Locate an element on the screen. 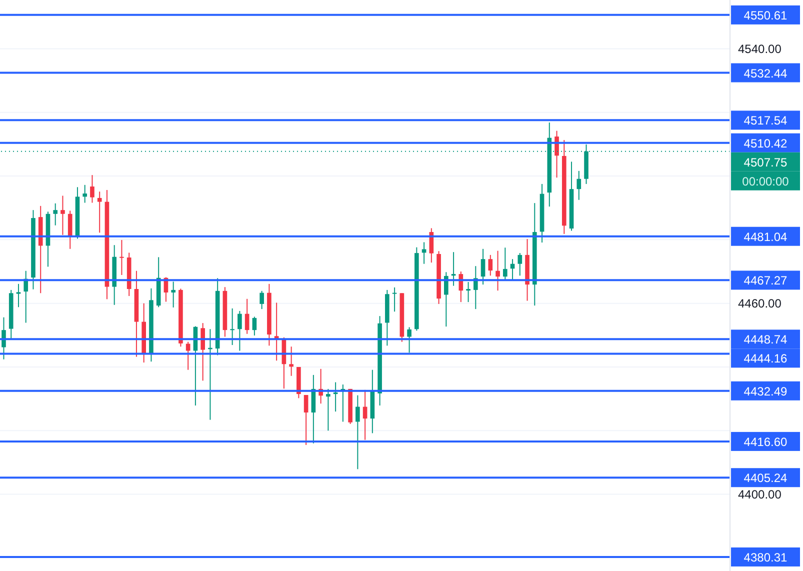 The width and height of the screenshot is (803, 571). ref-line-label: 4481.04 is located at coordinates (766, 237).